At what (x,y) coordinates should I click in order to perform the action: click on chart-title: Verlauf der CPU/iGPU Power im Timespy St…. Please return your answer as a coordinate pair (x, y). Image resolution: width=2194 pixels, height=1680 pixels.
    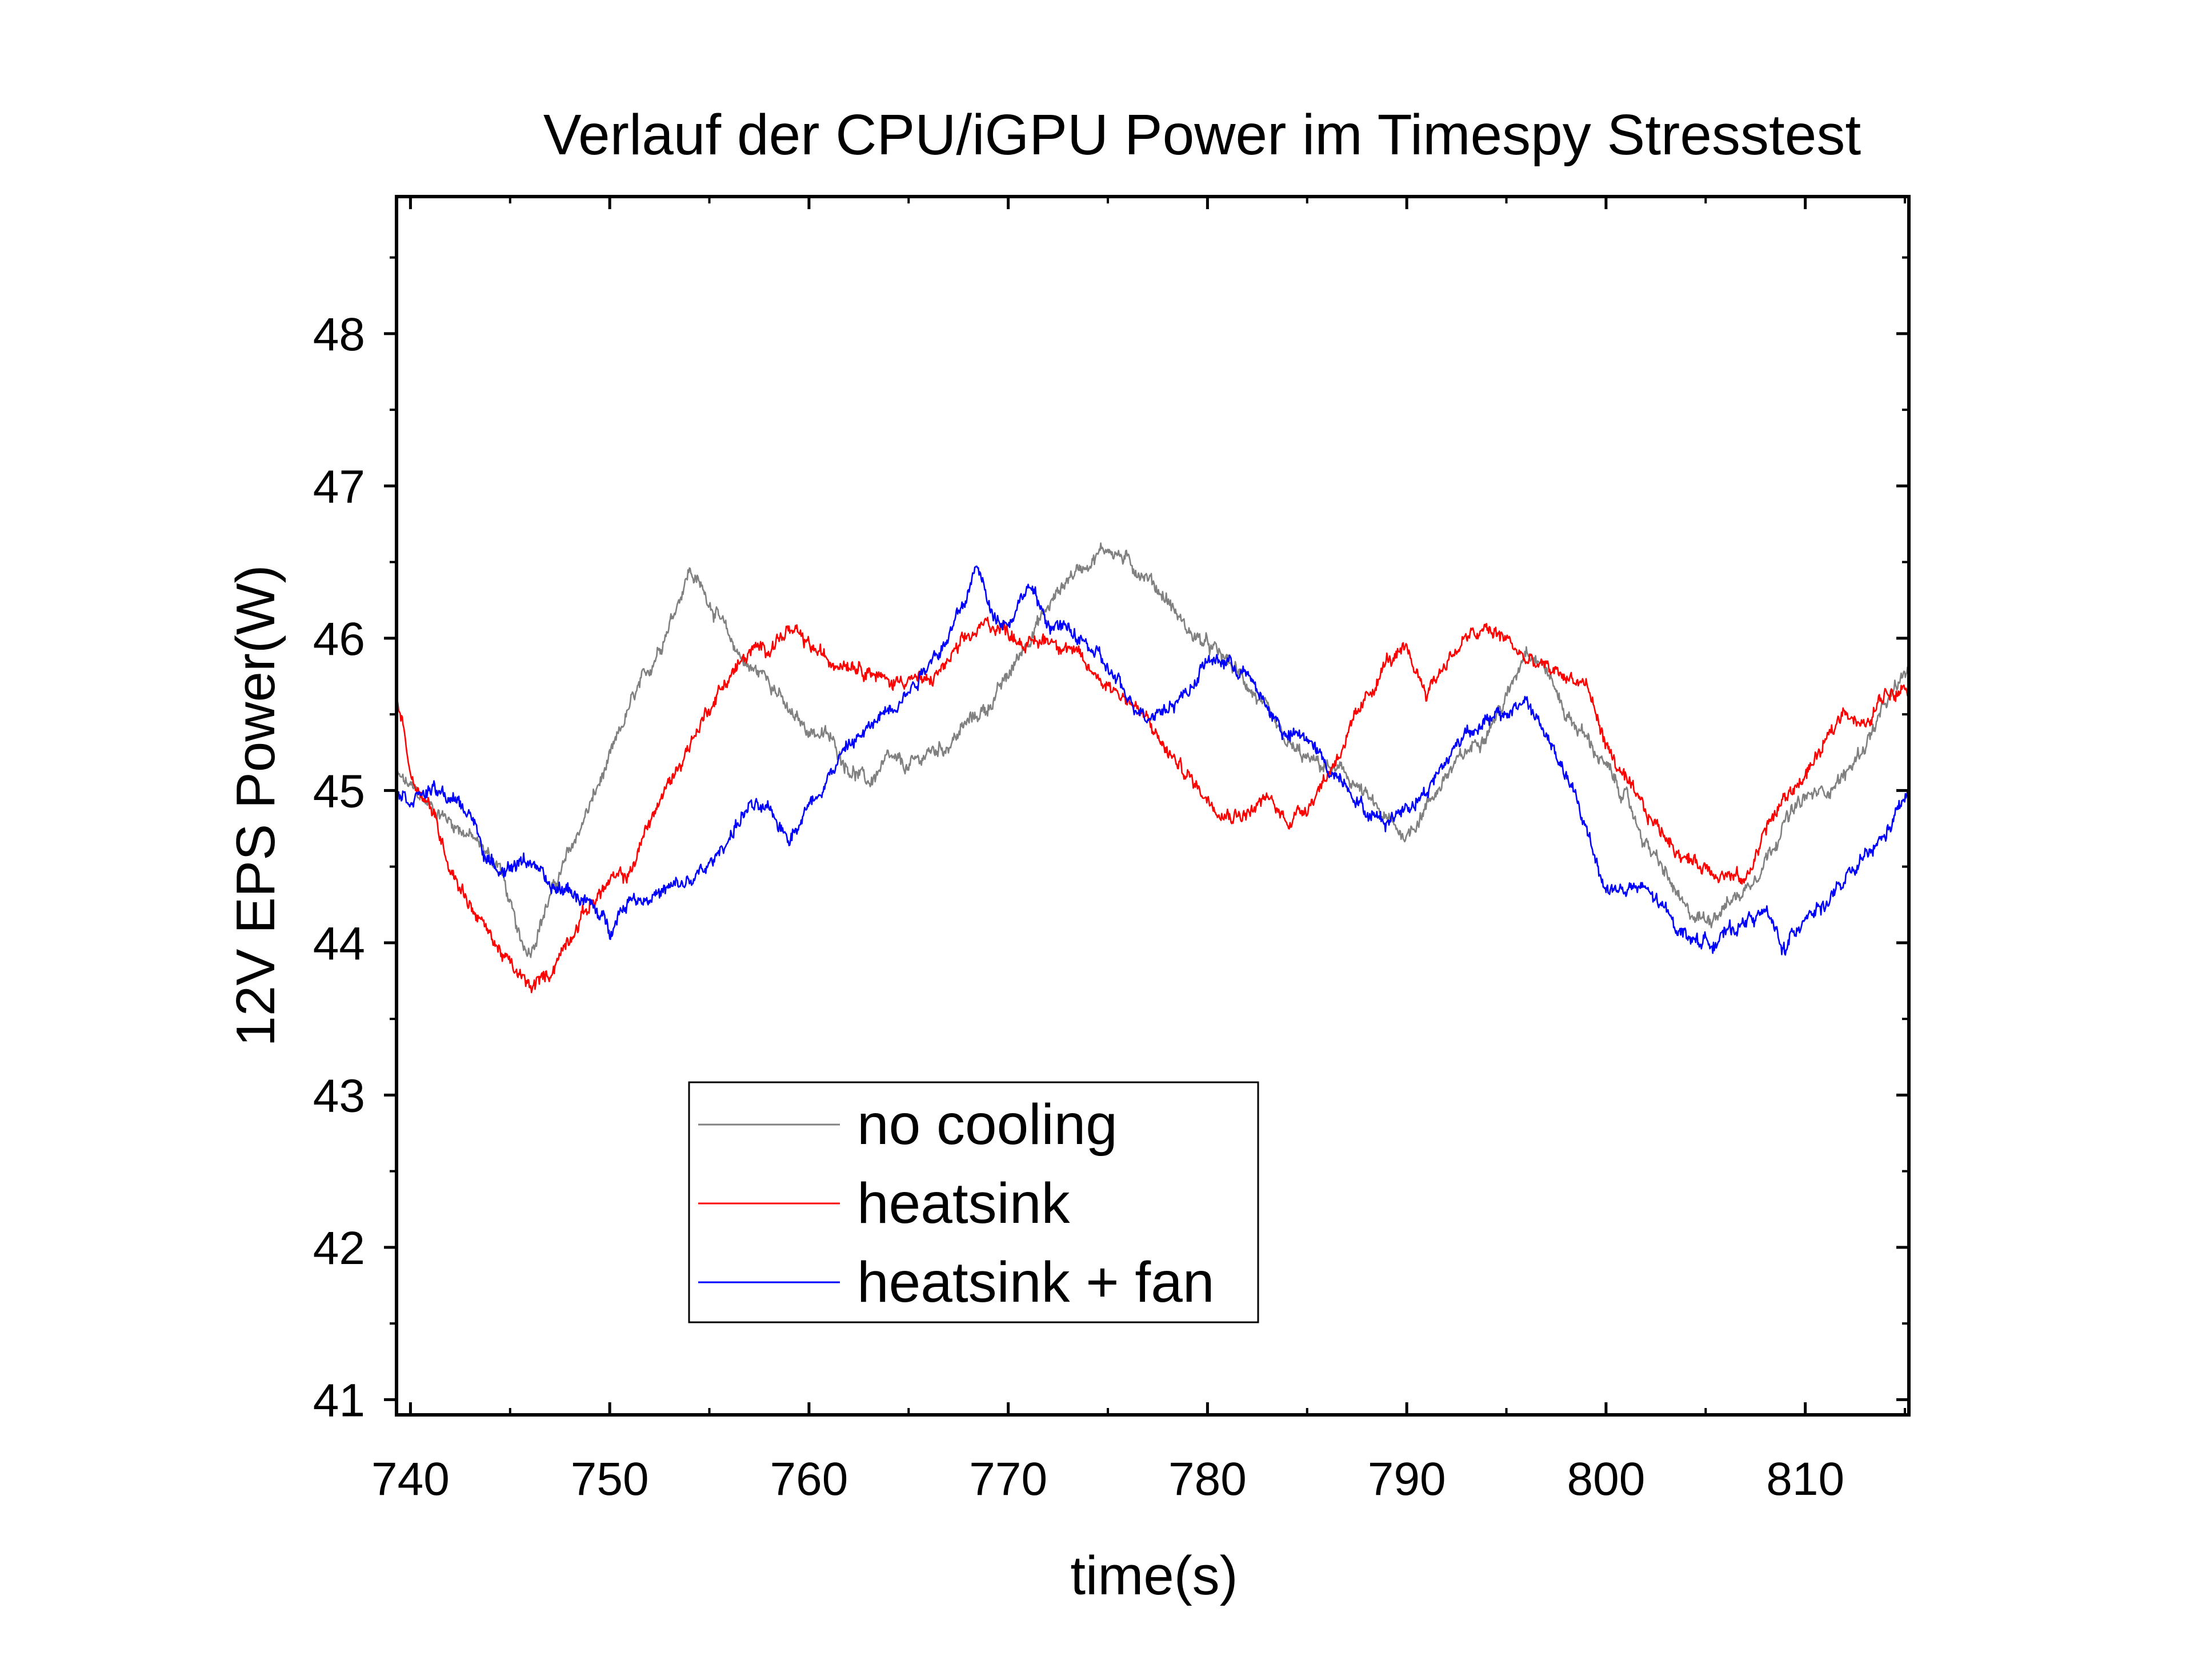
    Looking at the image, I should click on (1202, 135).